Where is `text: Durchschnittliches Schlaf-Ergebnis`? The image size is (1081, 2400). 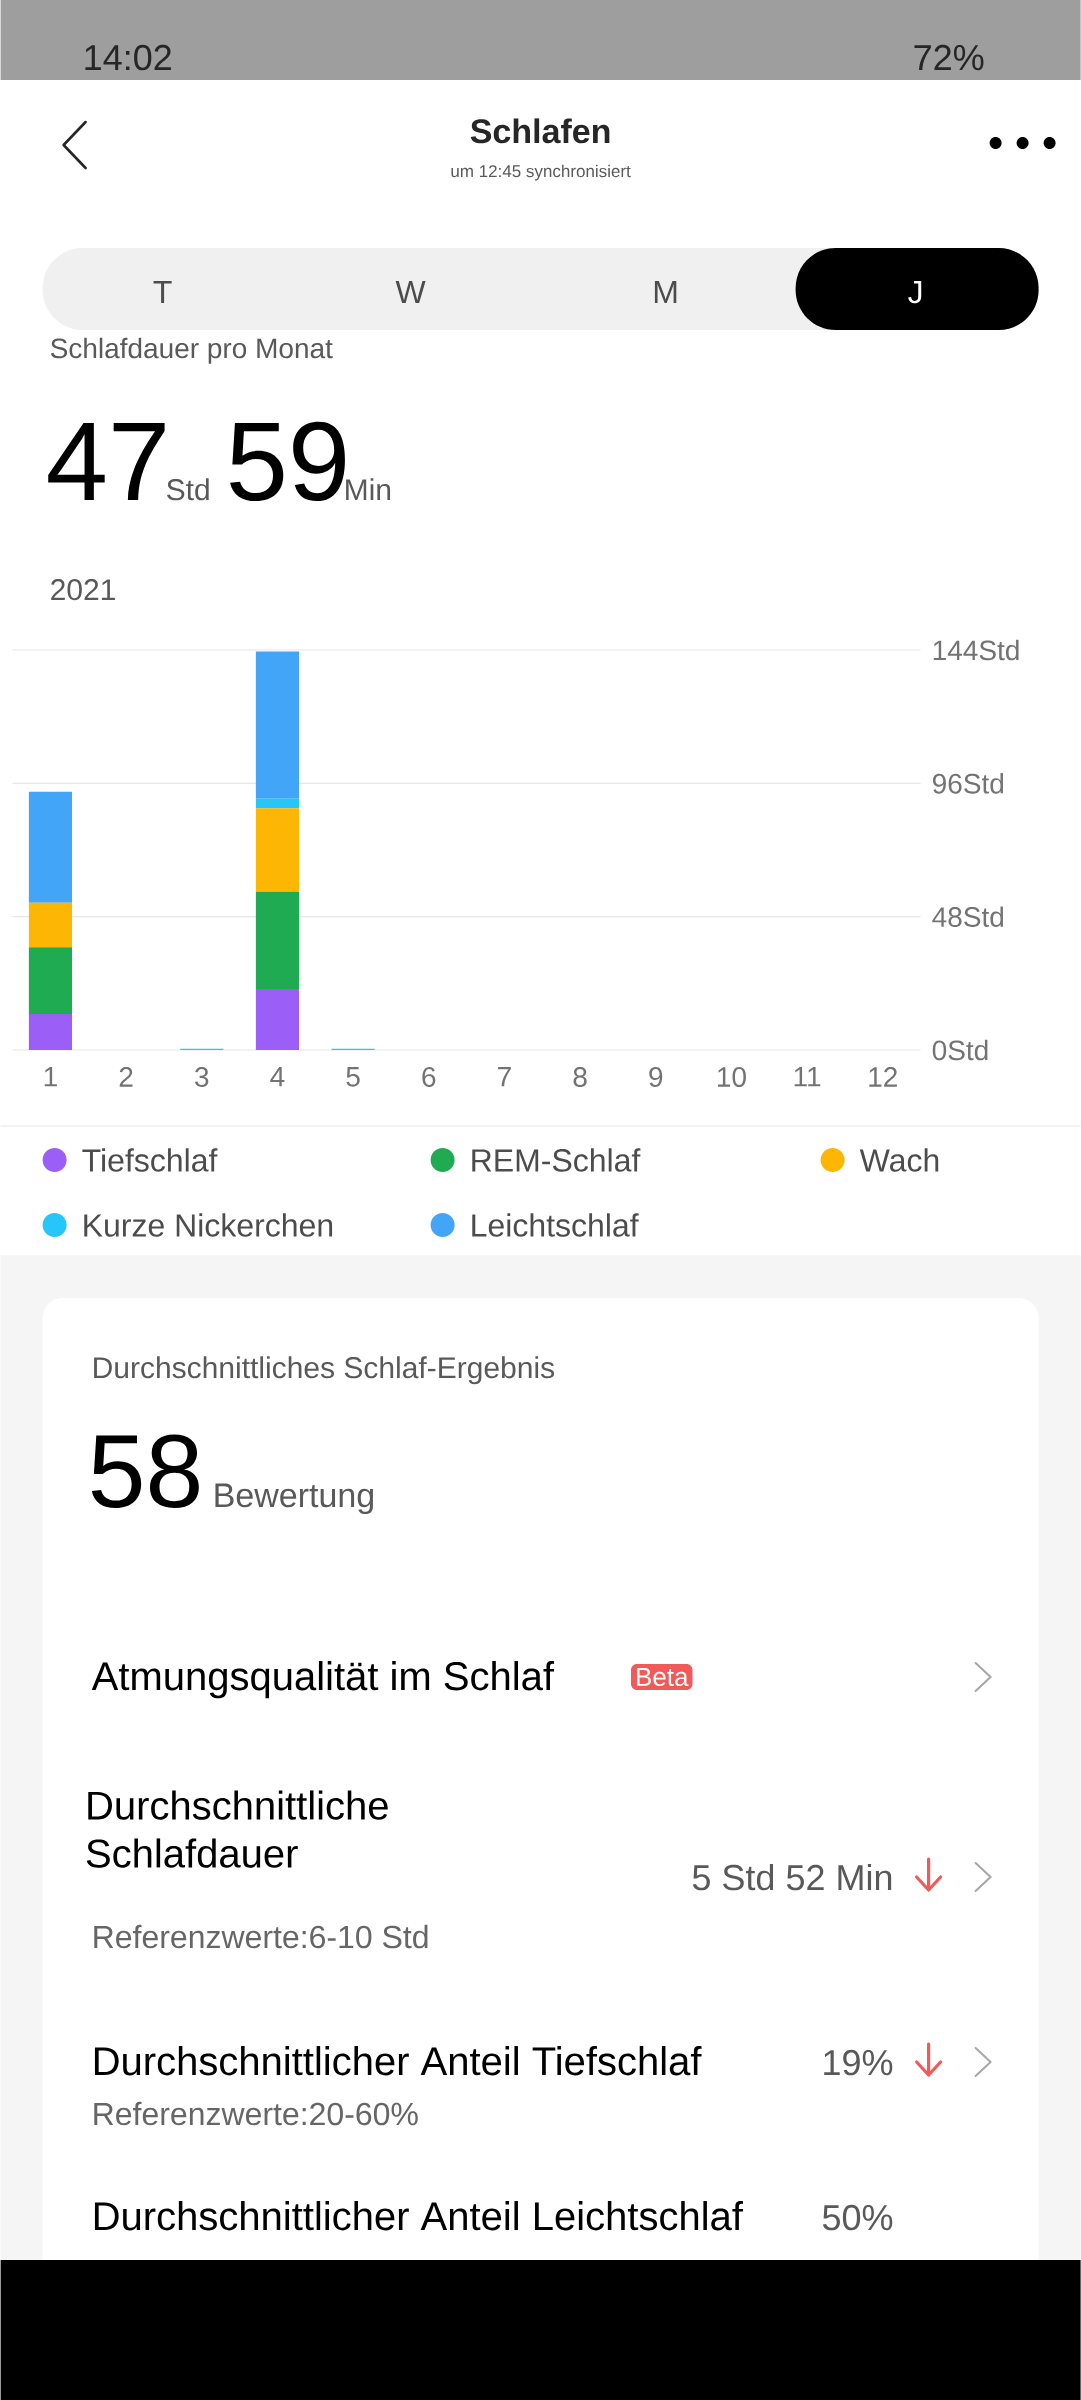
text: Durchschnittliches Schlaf-Ergebnis is located at coordinates (324, 1370).